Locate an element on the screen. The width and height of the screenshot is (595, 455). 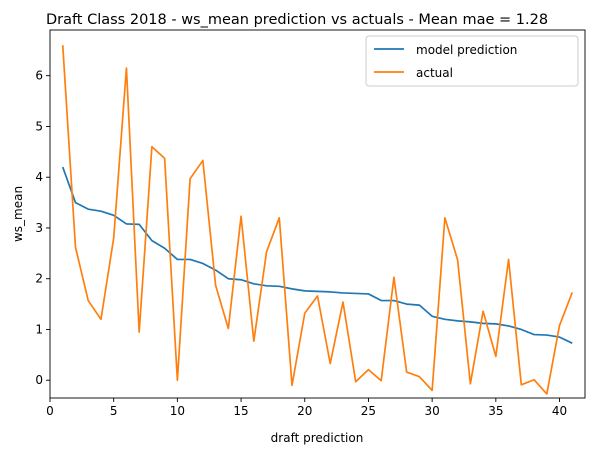
y-tick-label: 5 is located at coordinates (39, 126).